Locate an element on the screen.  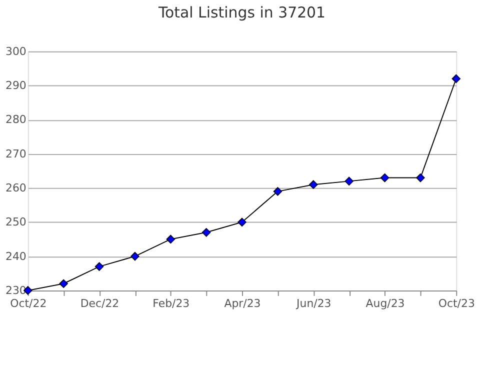
y-tick-label: 280 is located at coordinates (16, 119).